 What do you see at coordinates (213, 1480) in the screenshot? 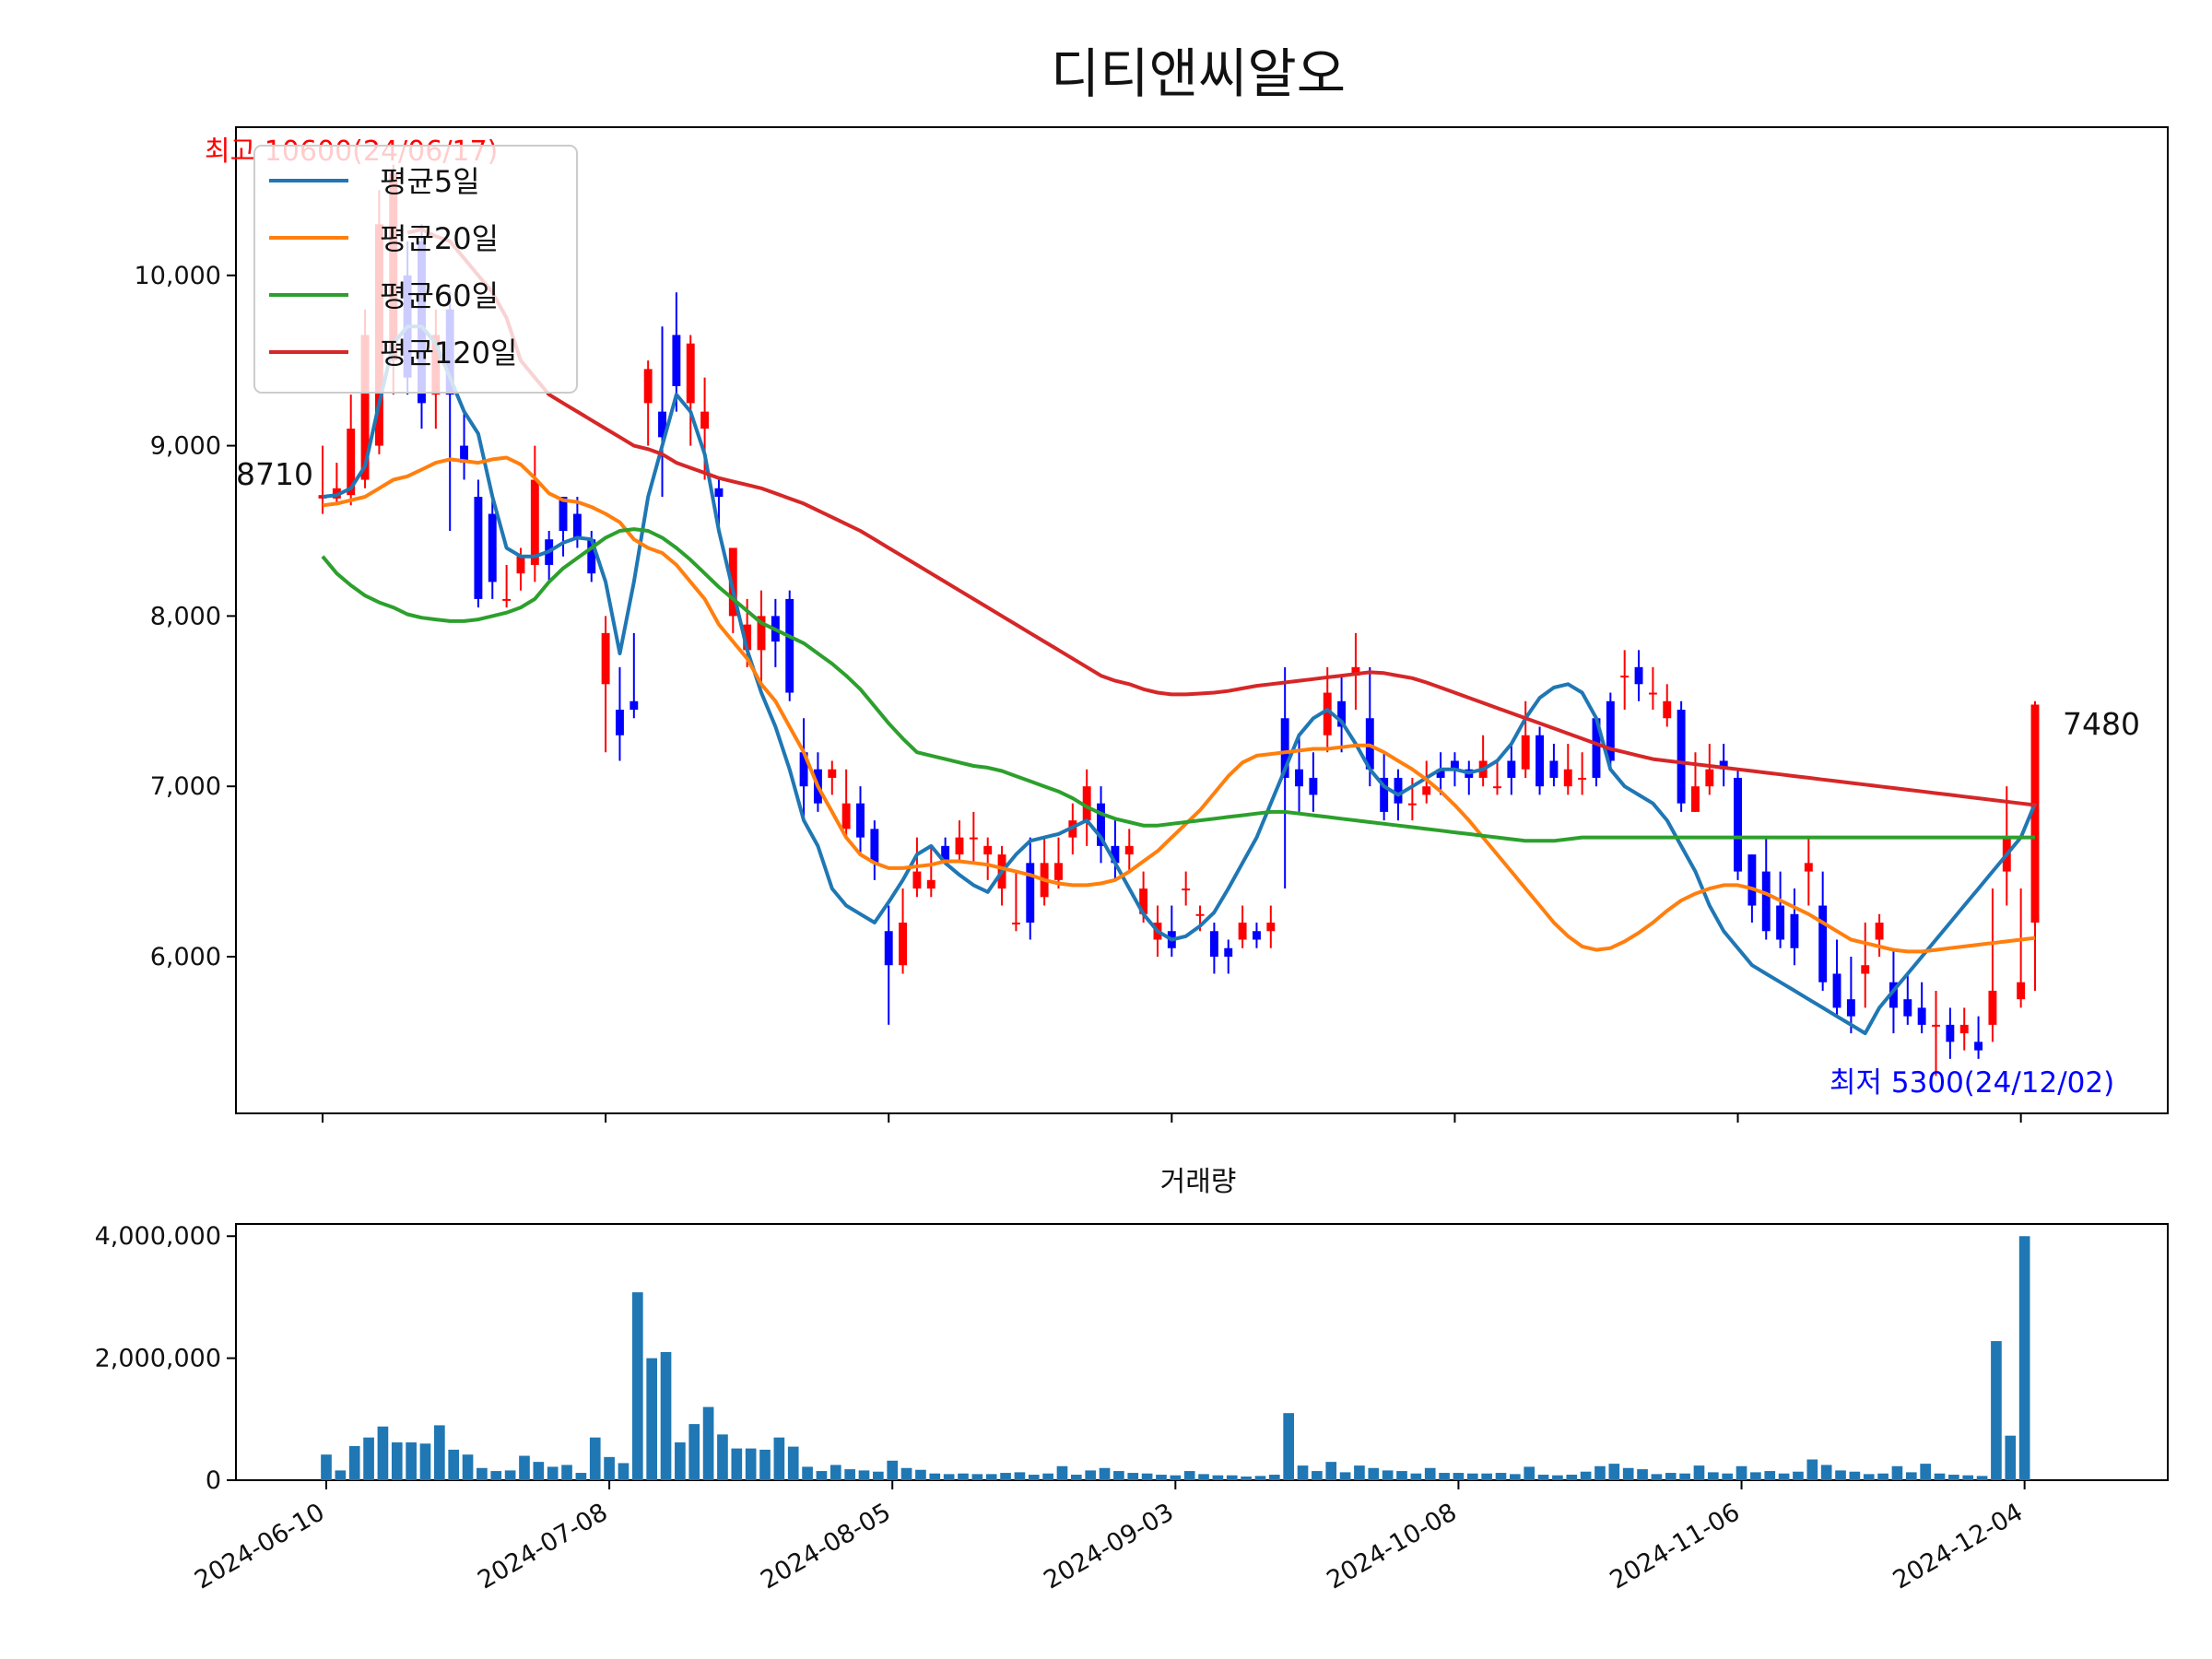
I see `volume-y-tick-label: 0` at bounding box center [213, 1480].